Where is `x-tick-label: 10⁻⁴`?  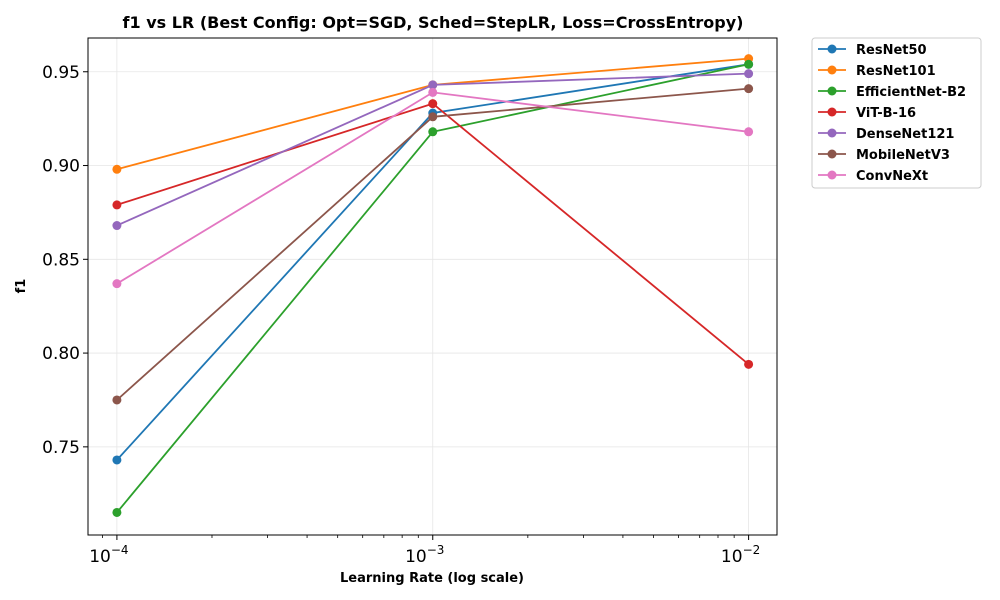 x-tick-label: 10⁻⁴ is located at coordinates (108, 555).